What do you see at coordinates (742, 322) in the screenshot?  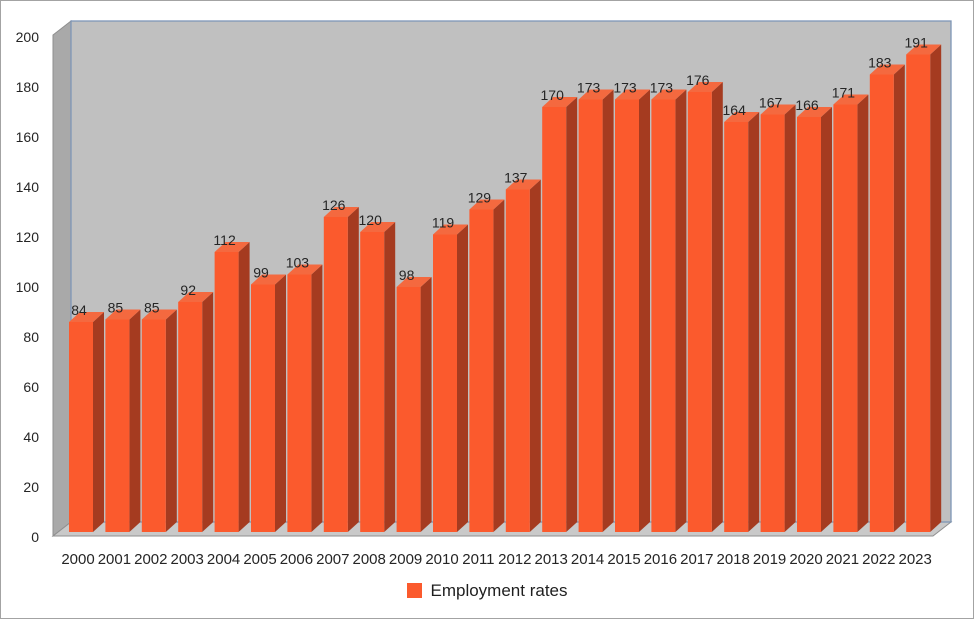 I see `bar-2018` at bounding box center [742, 322].